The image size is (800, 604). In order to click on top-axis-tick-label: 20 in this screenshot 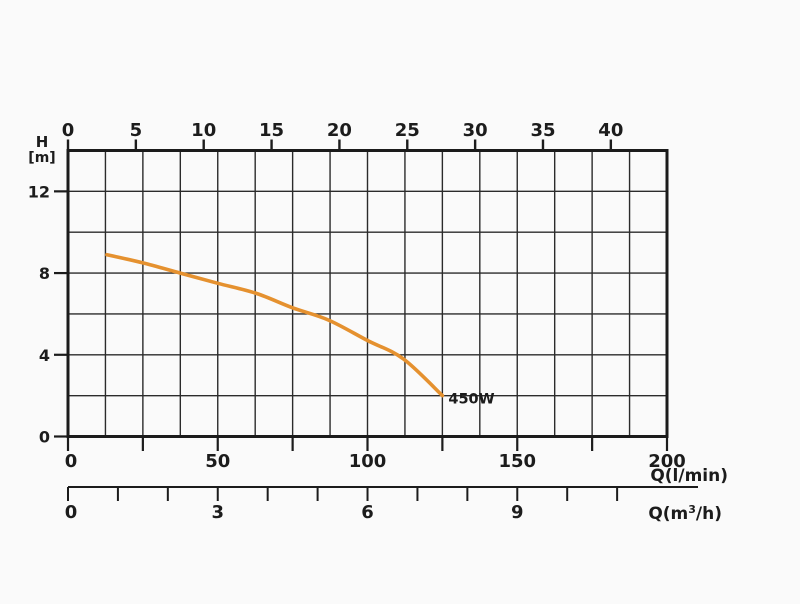, I will do `click(339, 130)`.